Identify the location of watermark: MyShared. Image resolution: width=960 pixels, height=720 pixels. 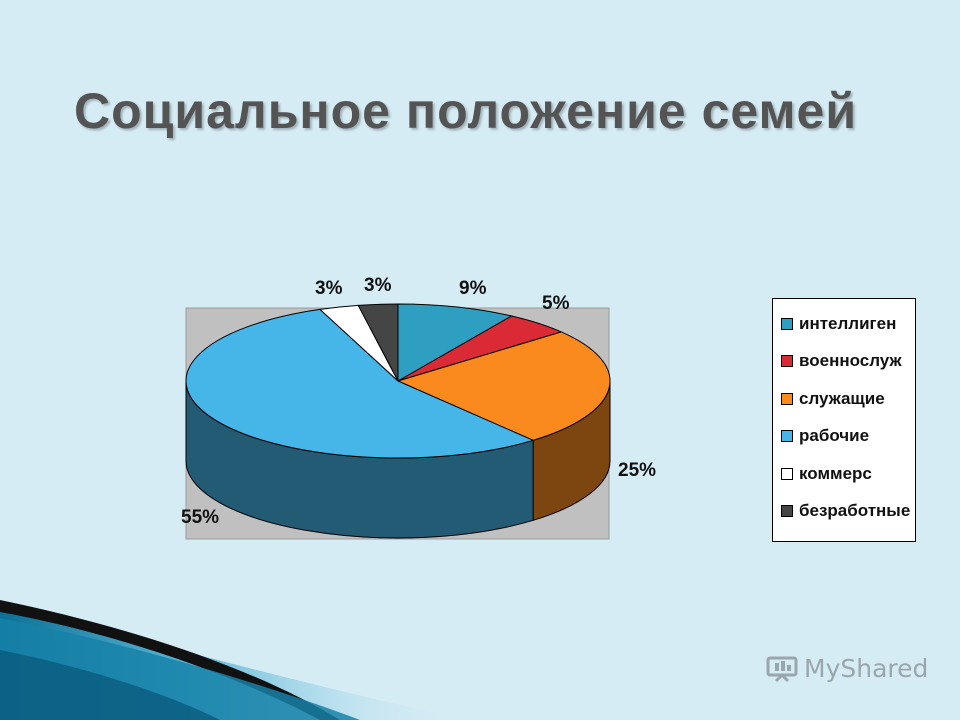
(847, 668).